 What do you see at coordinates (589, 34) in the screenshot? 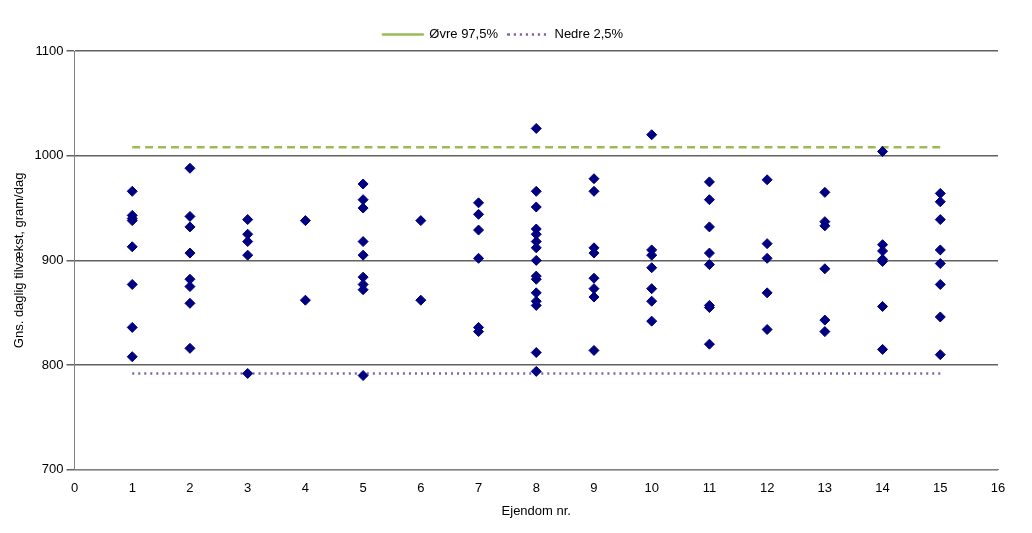
I see `legend-label: Nedre 2,5%` at bounding box center [589, 34].